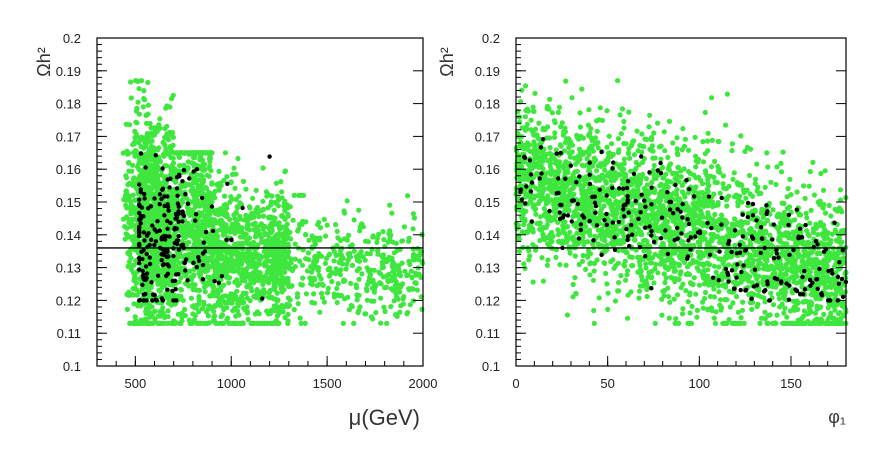 This screenshot has width=872, height=451. Describe the element at coordinates (136, 383) in the screenshot. I see `left-xtick-label: 500` at that location.